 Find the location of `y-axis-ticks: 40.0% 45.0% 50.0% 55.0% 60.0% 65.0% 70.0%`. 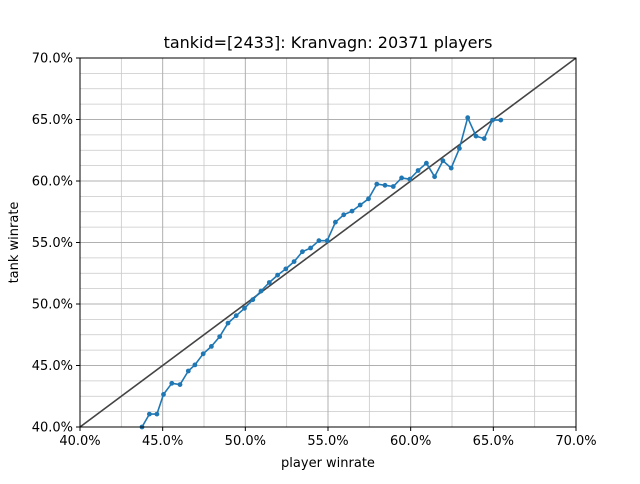

y-axis-ticks: 40.0% 45.0% 50.0% 55.0% 60.0% 65.0% 70.0% is located at coordinates (56, 244).